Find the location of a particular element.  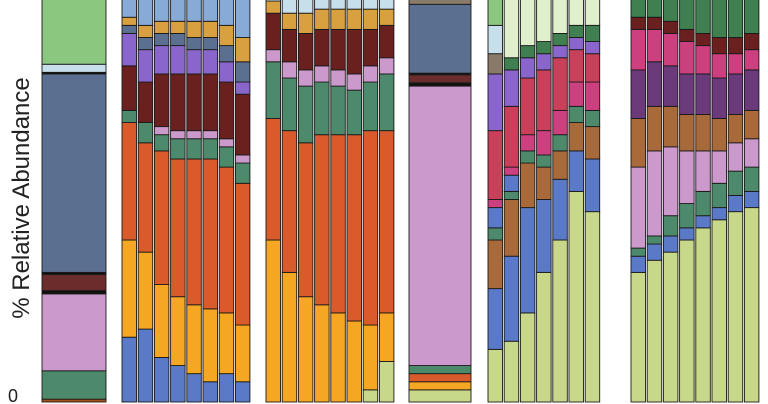

bar-segment-g6-b7-s4 is located at coordinates (735, 157).